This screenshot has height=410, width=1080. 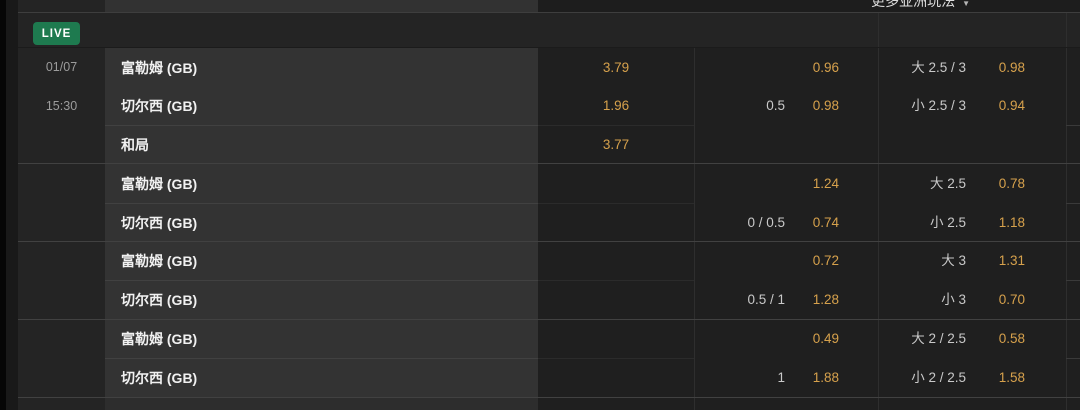 What do you see at coordinates (825, 338) in the screenshot?
I see `handicap-odds: 0.49` at bounding box center [825, 338].